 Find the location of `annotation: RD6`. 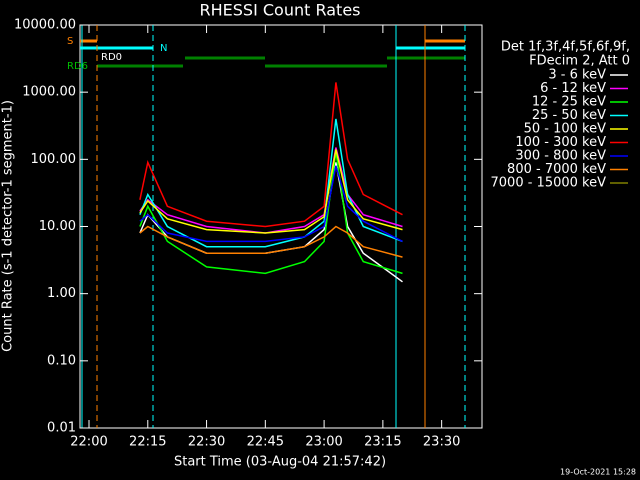

annotation: RD6 is located at coordinates (77, 66).